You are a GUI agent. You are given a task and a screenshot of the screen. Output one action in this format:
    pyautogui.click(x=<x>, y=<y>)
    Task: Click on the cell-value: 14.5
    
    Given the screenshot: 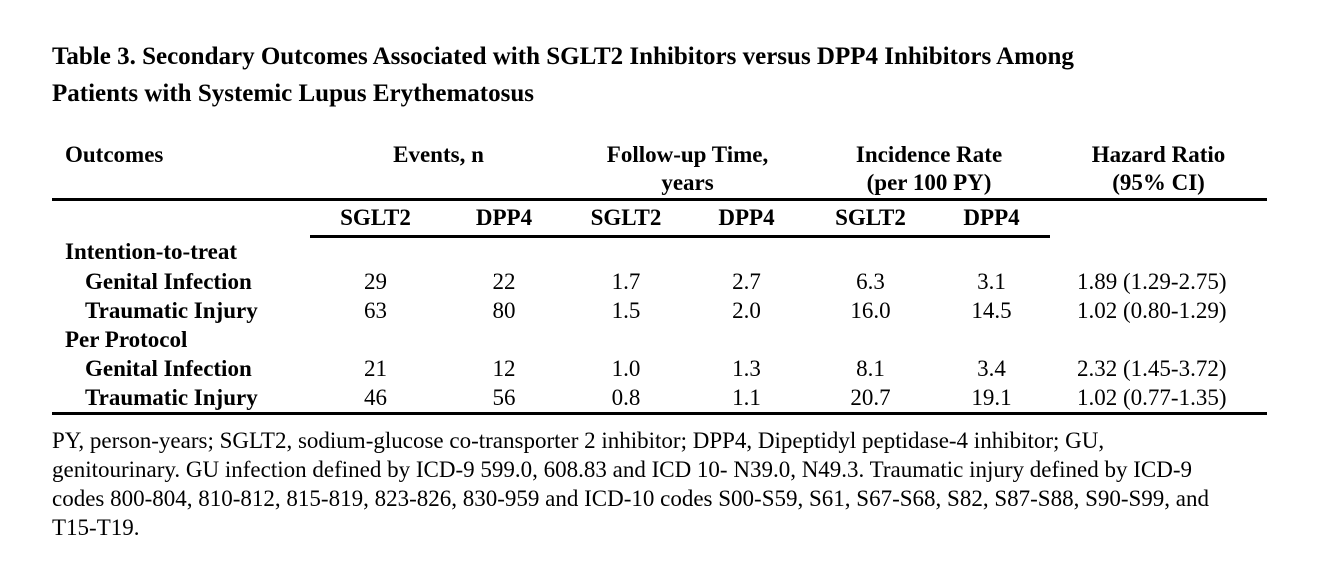 What is the action you would take?
    pyautogui.click(x=991, y=310)
    